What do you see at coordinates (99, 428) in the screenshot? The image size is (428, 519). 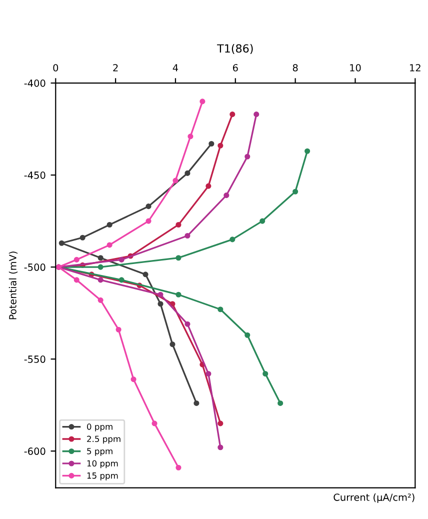 I see `legend-label: 0 ppm` at bounding box center [99, 428].